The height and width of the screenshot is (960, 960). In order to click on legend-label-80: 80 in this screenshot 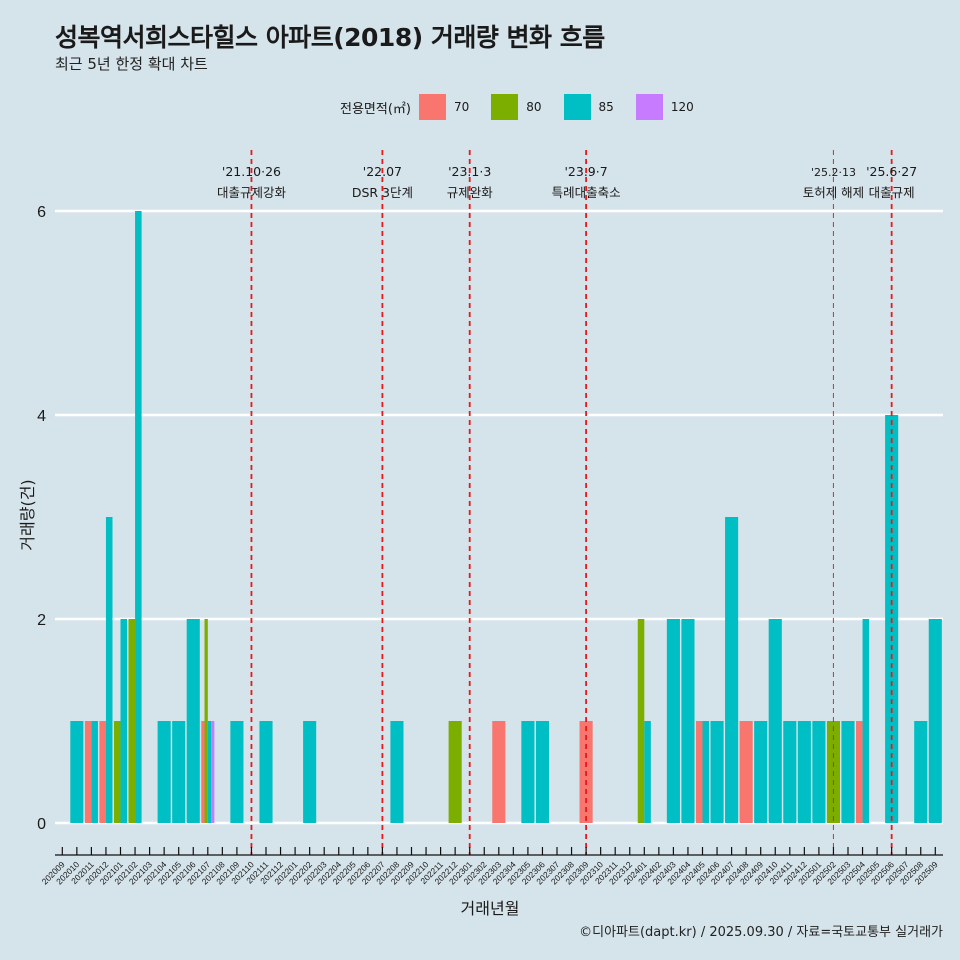, I will do `click(534, 107)`.